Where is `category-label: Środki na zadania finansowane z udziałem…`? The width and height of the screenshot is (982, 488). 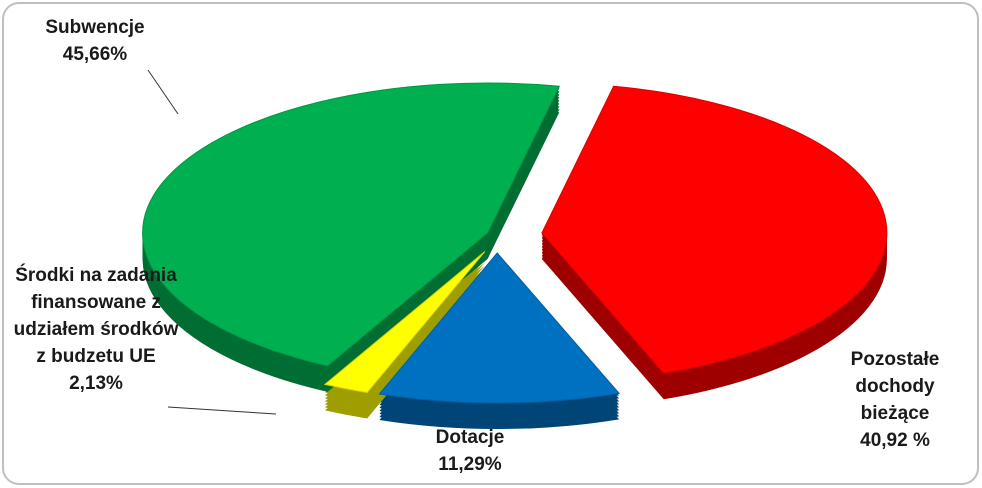 category-label: Środki na zadania finansowane z udziałem… is located at coordinates (96, 316).